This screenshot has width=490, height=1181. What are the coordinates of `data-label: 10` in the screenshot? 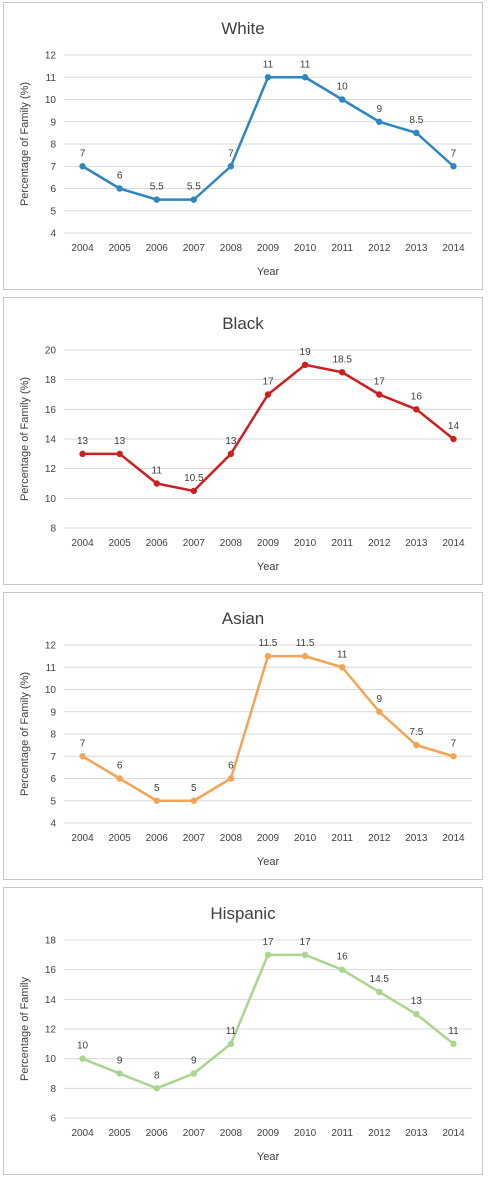 It's located at (83, 1046).